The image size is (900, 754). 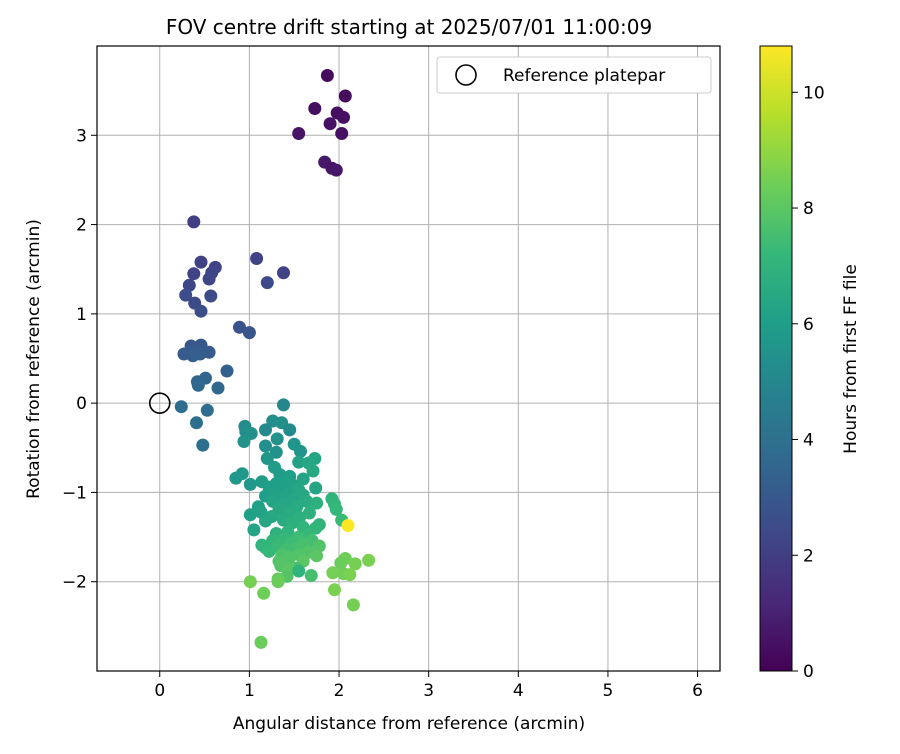 What do you see at coordinates (79, 359) in the screenshot?
I see `y-axis-ticks: −2 −1 0 1 2 3` at bounding box center [79, 359].